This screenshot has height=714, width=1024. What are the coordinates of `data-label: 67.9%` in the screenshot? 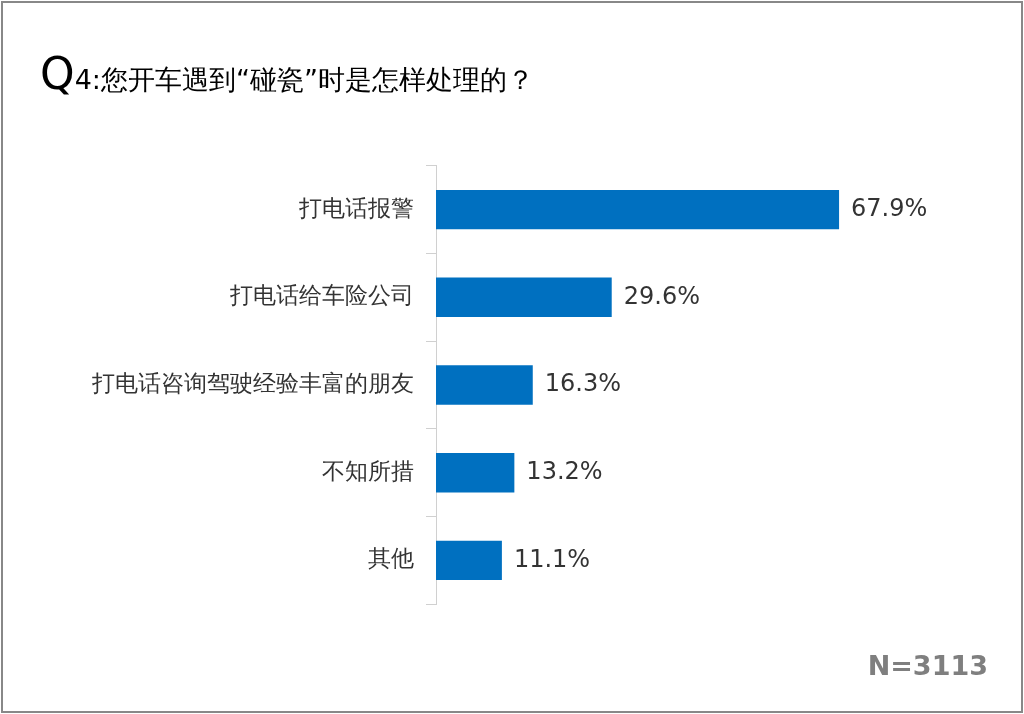 It's located at (889, 207).